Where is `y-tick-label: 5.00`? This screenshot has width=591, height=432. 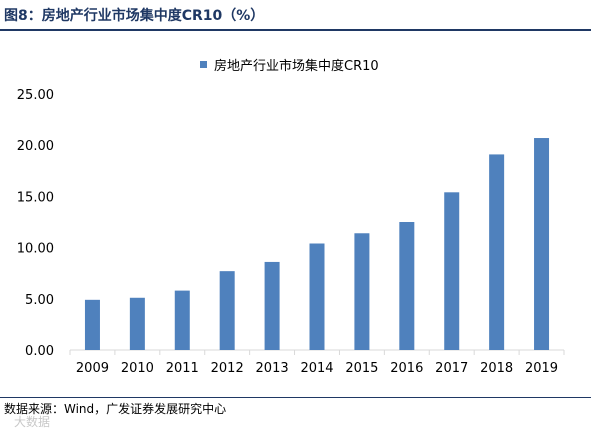 y-tick-label: 5.00 is located at coordinates (39, 300).